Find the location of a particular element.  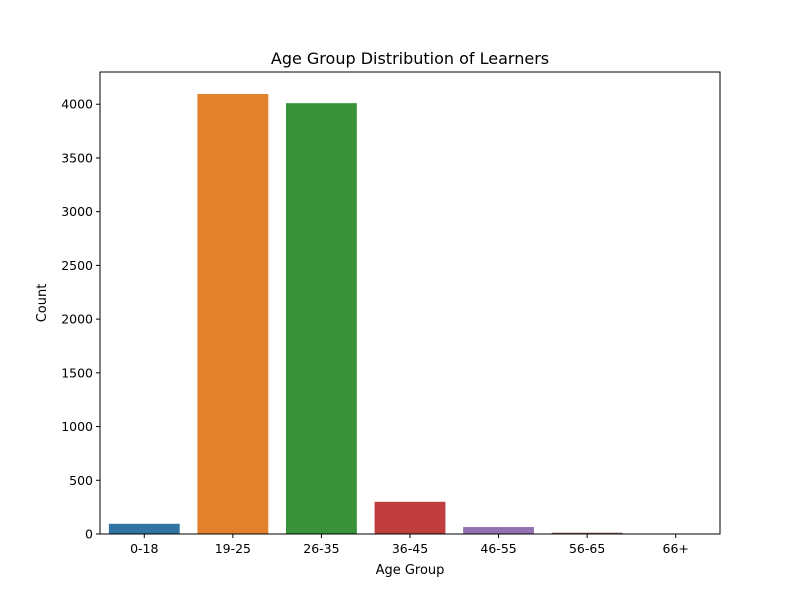

y-axis-ticks: 0 500 1000 1500 2000 2500 3000 3500 4000 is located at coordinates (80, 319).